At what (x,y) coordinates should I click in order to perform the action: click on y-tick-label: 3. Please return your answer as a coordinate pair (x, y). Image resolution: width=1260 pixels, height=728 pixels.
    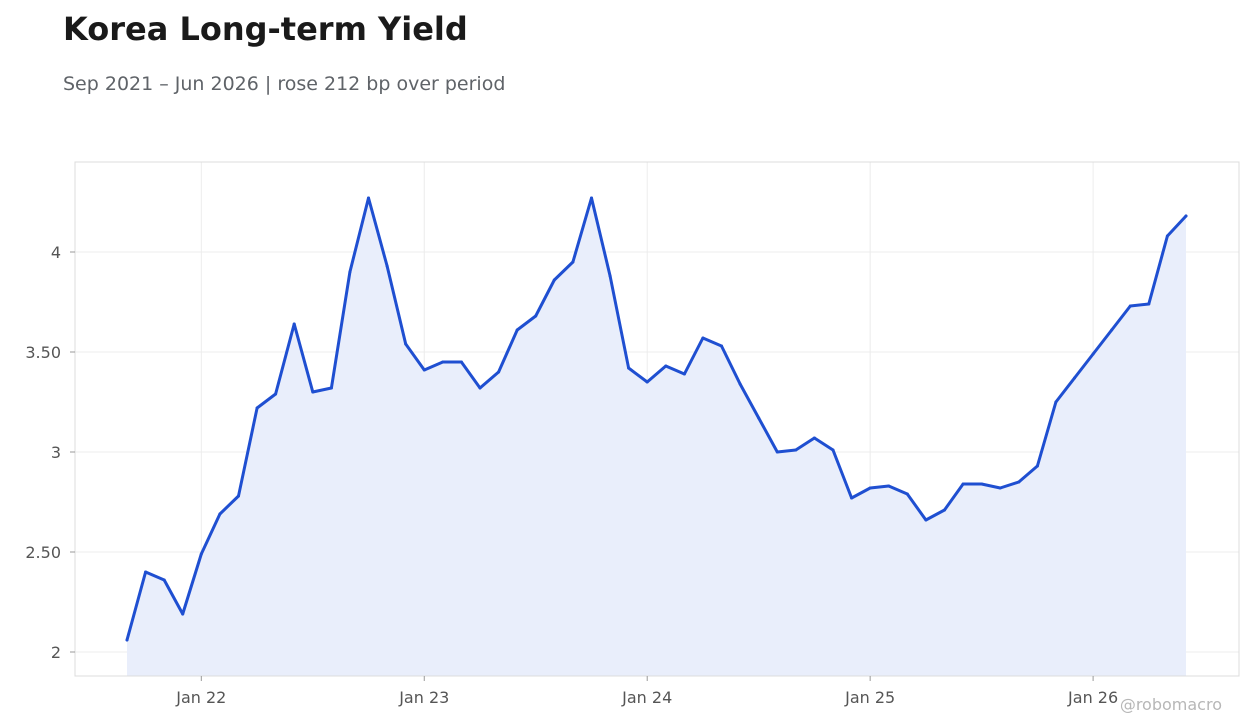
    Looking at the image, I should click on (56, 452).